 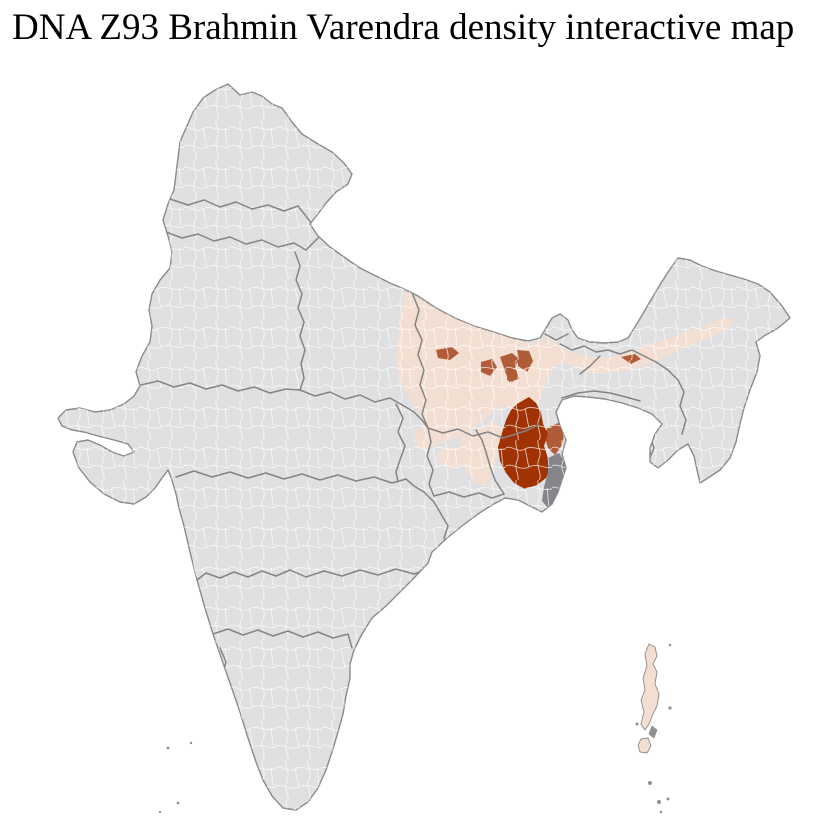 I want to click on andaman-nicobar-islands, so click(x=653, y=728).